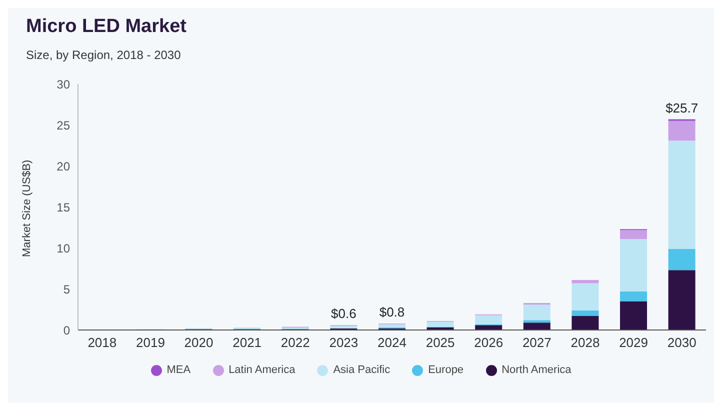 The height and width of the screenshot is (411, 722). Describe the element at coordinates (361, 370) in the screenshot. I see `legend-label: Asia Pacific` at that location.